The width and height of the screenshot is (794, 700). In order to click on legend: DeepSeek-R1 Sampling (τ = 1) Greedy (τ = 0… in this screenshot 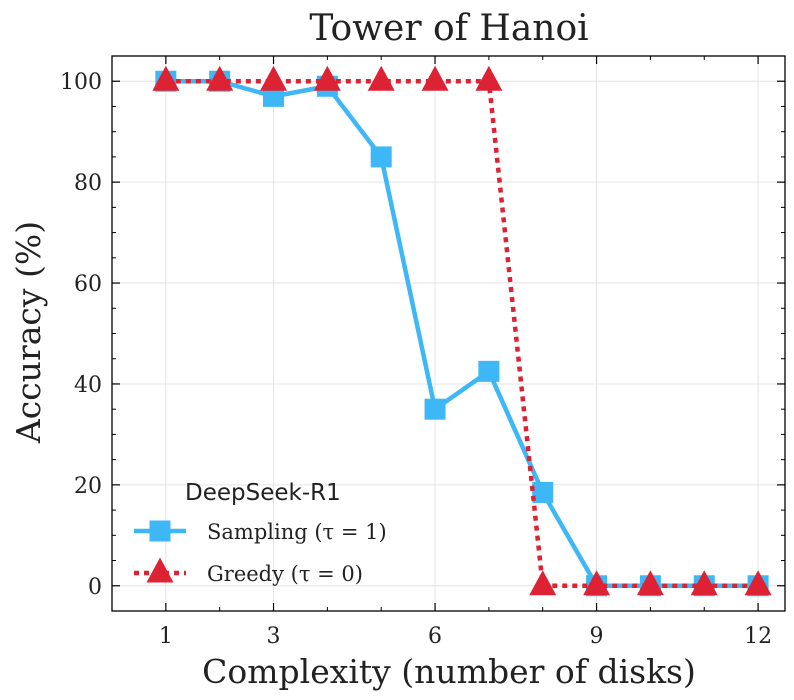, I will do `click(260, 533)`.